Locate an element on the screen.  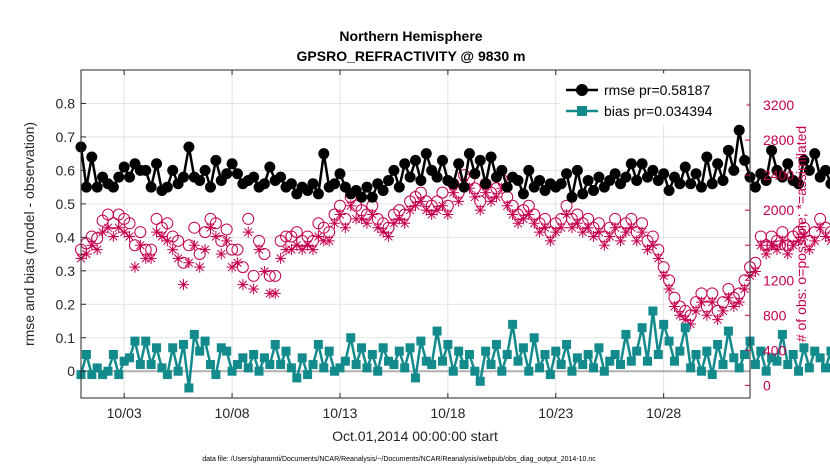
legend-rmse-marker is located at coordinates (582, 90).